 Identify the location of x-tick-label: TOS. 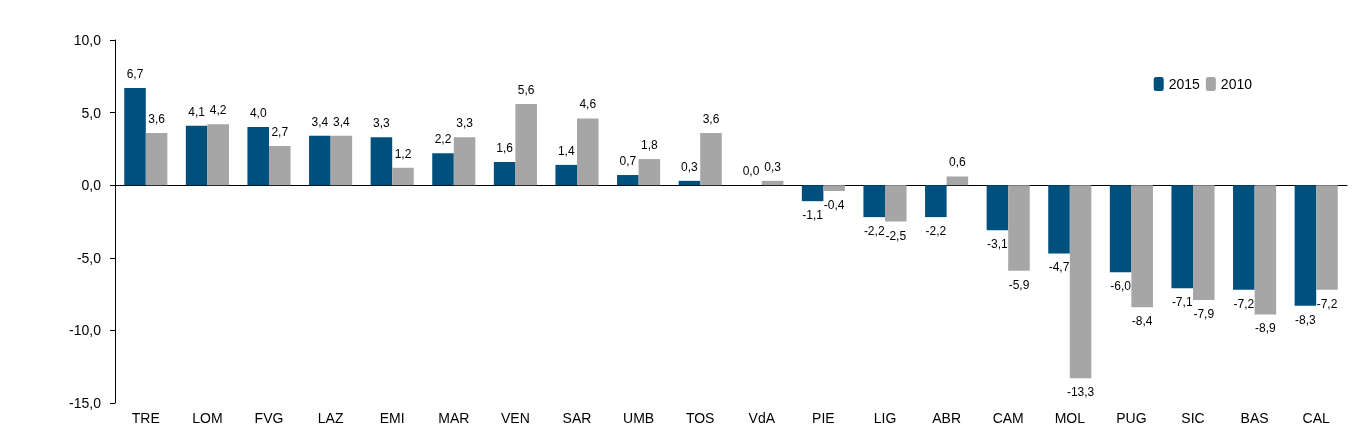
(700, 417).